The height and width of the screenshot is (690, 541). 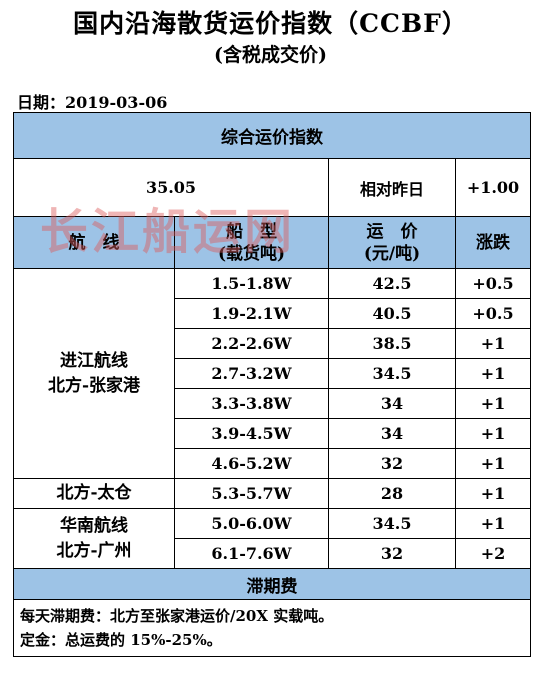 I want to click on ship-type-header: 船 型 (载货吨), so click(x=251, y=242).